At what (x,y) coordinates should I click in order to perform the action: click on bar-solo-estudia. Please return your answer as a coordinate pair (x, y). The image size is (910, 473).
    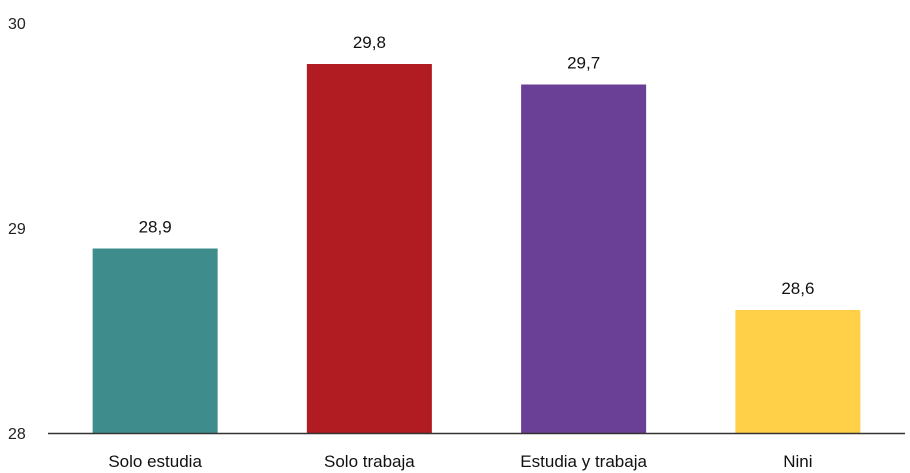
    Looking at the image, I should click on (155, 340).